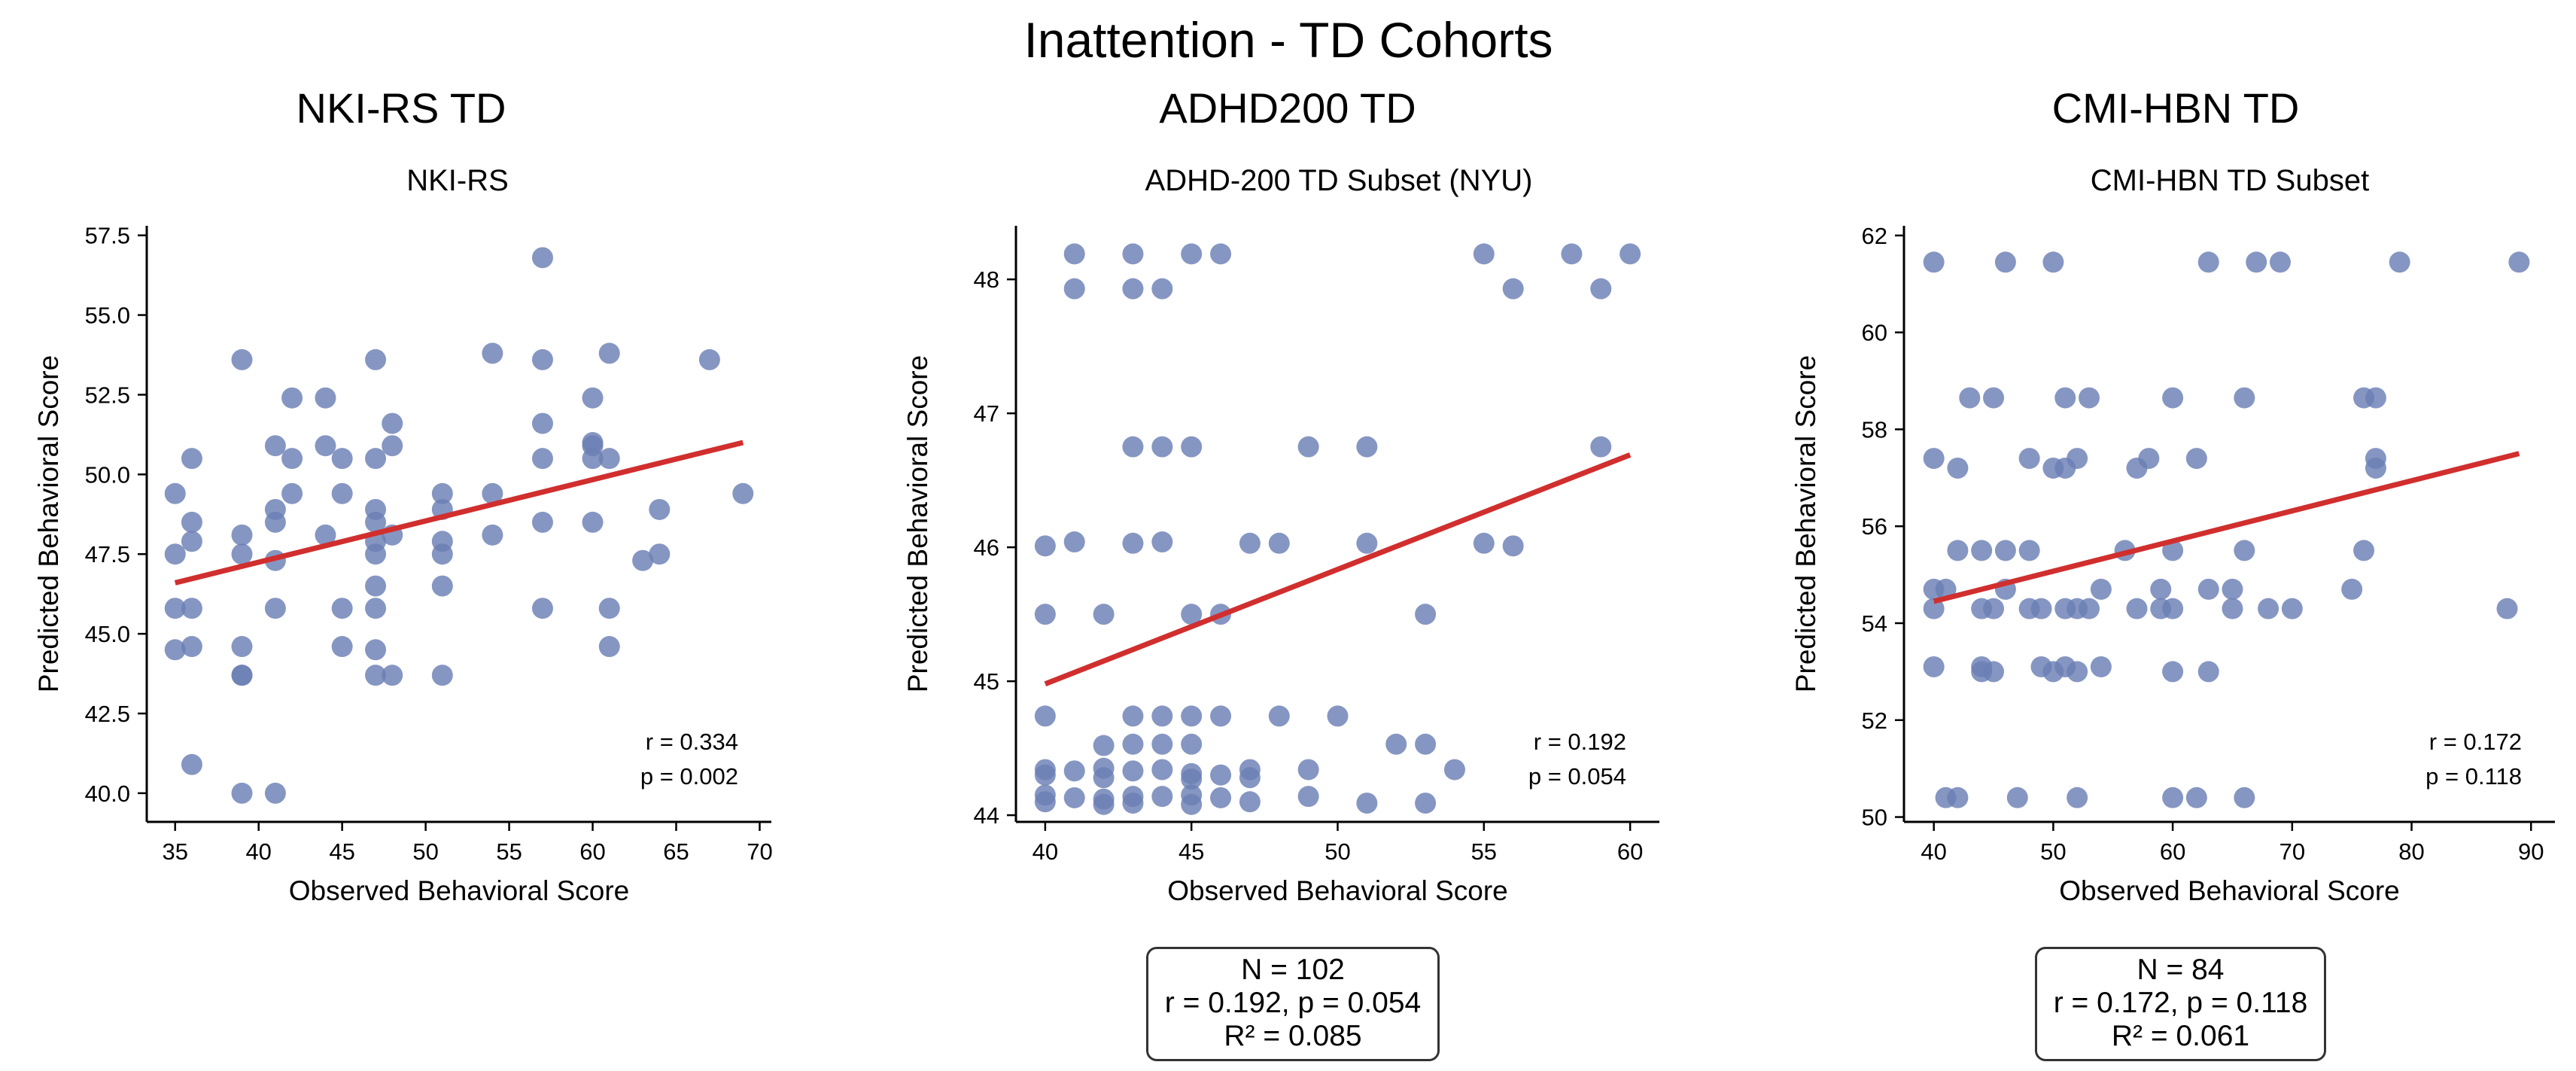 Image resolution: width=2576 pixels, height=1071 pixels. What do you see at coordinates (107, 316) in the screenshot?
I see `y-tick-label: 55.0` at bounding box center [107, 316].